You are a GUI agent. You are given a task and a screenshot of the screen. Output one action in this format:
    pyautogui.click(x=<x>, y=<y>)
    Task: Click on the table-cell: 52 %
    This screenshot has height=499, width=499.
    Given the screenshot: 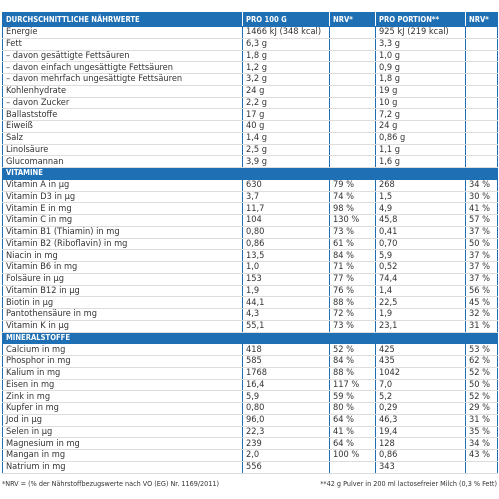 What is the action you would take?
    pyautogui.click(x=481, y=396)
    